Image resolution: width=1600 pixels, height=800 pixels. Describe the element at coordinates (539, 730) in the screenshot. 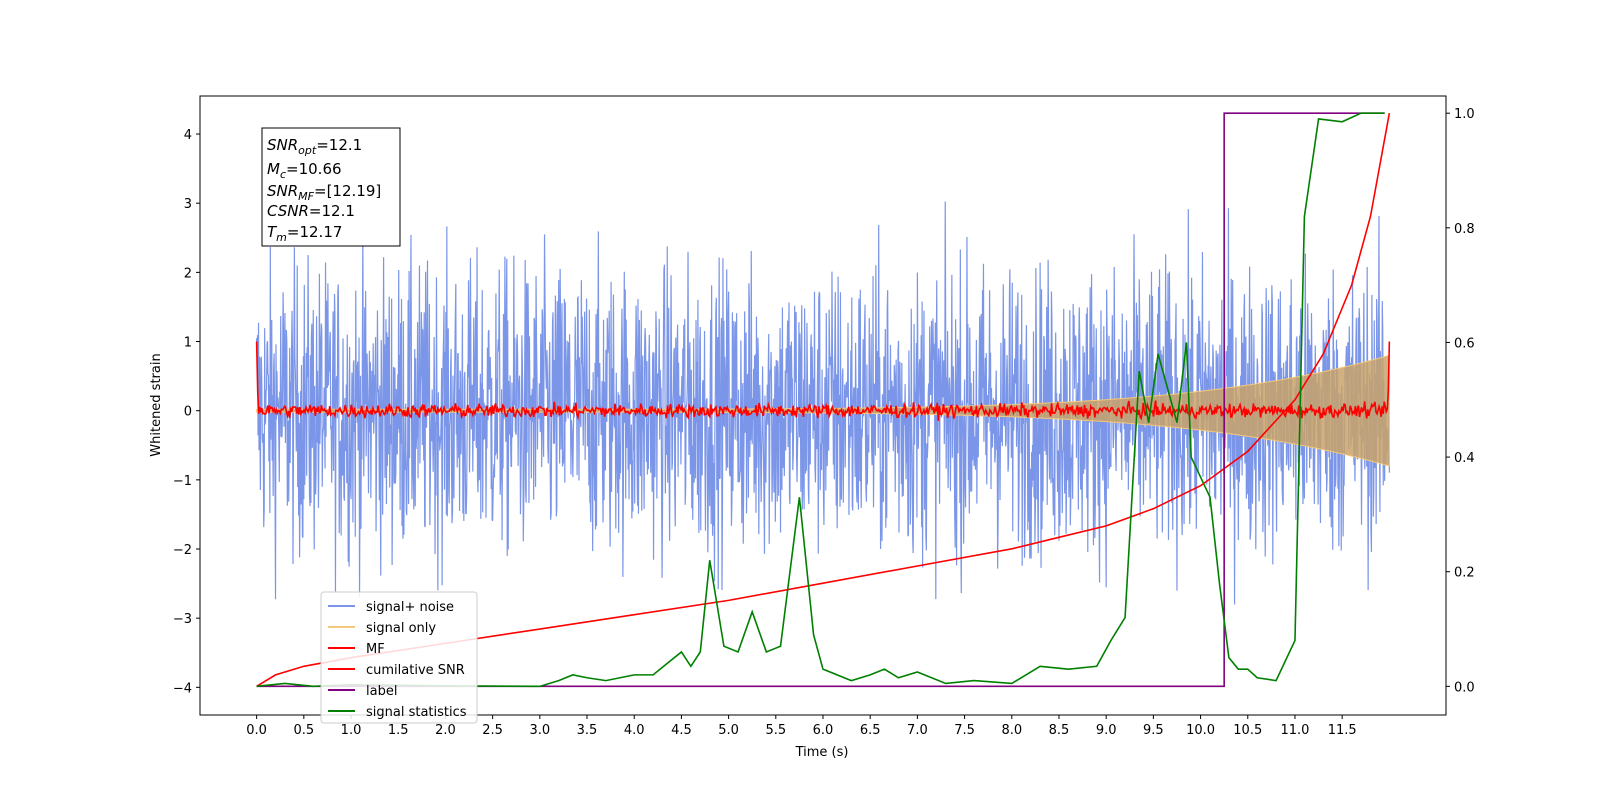

I see `x-tick-label: 3.0` at that location.